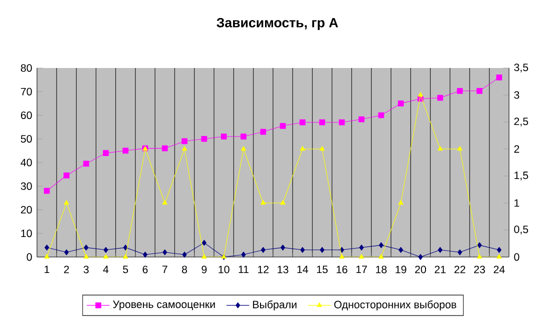  I want to click on legend-label: Односторонних выборов, so click(395, 305).